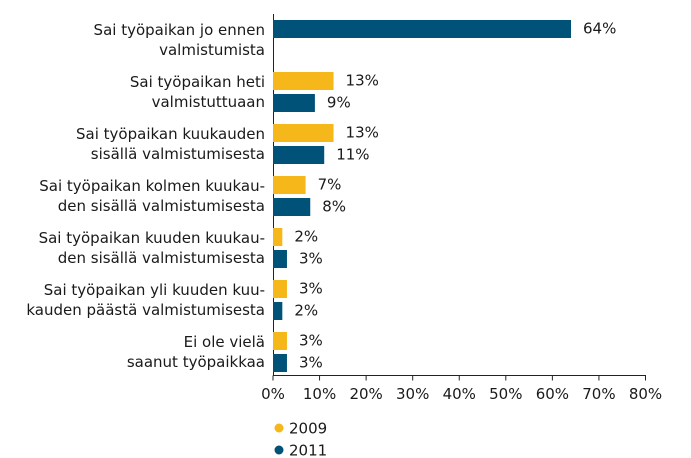  Describe the element at coordinates (352, 155) in the screenshot. I see `value-label: 11%` at that location.